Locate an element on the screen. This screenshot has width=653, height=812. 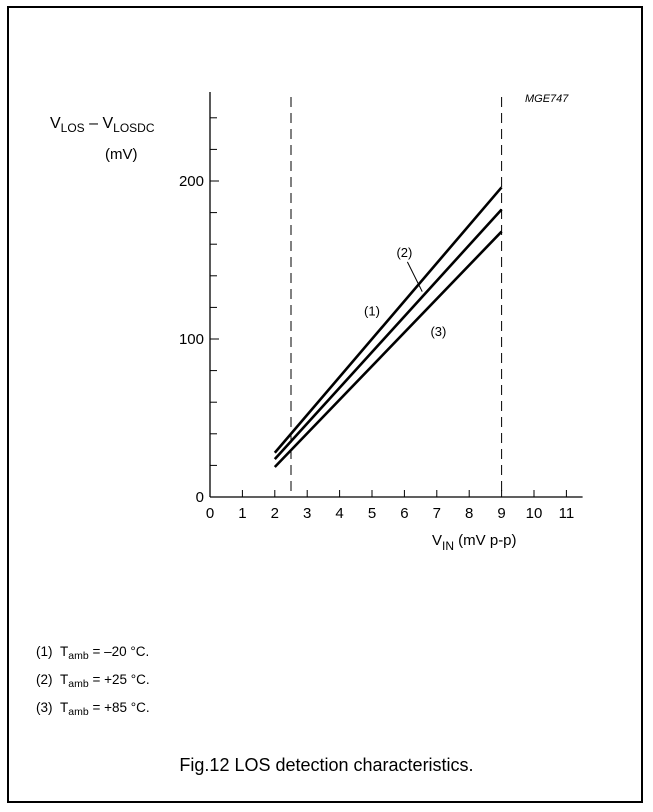
series-label: (2) is located at coordinates (404, 252).